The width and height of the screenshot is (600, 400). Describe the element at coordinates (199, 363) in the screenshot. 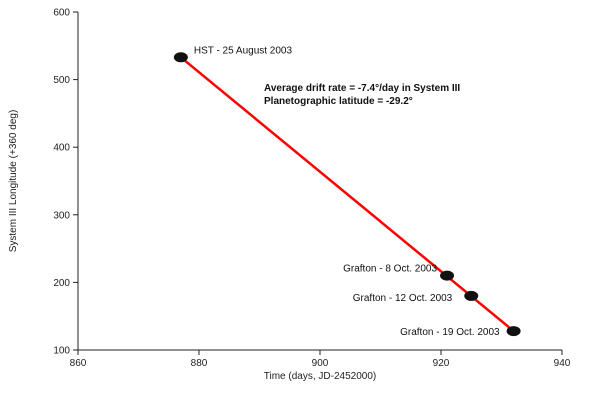

I see `x-tick-label: 880` at that location.